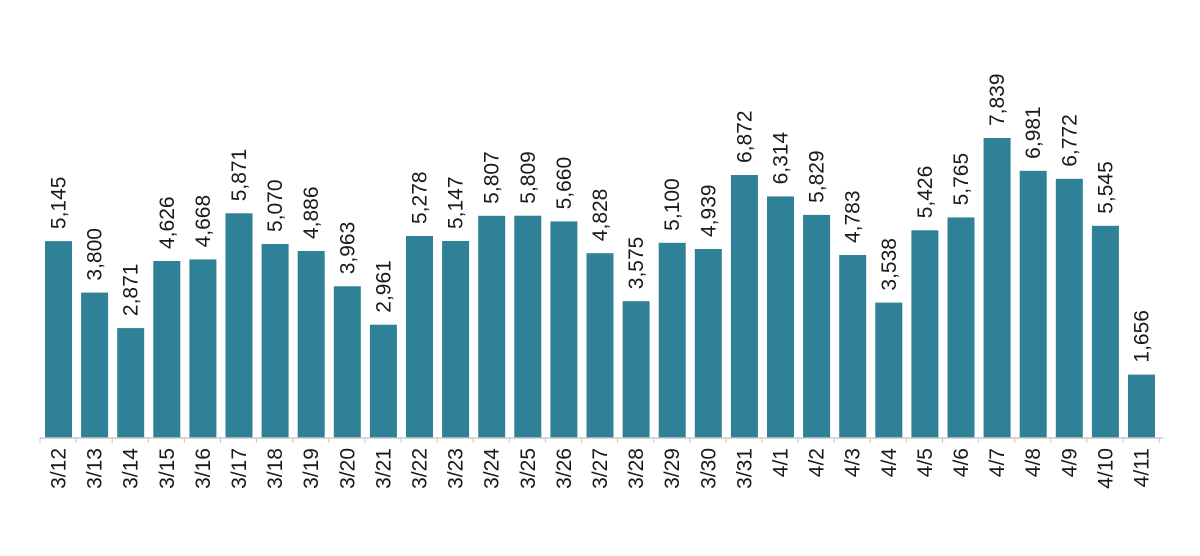 The image size is (1200, 556). I want to click on value-label-4-3: 4,783, so click(853, 216).